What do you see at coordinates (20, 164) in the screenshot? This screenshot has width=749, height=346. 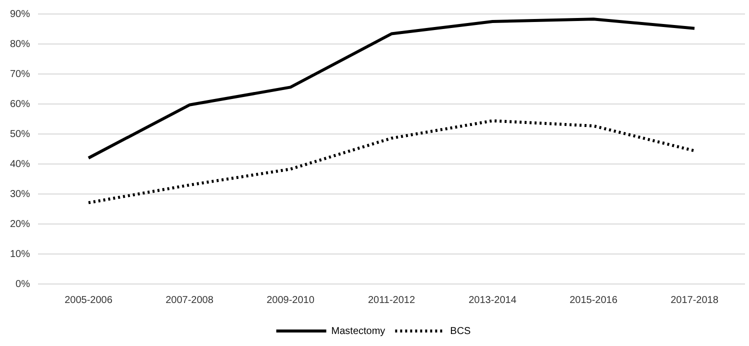 I see `y-tick-label: 40%` at bounding box center [20, 164].